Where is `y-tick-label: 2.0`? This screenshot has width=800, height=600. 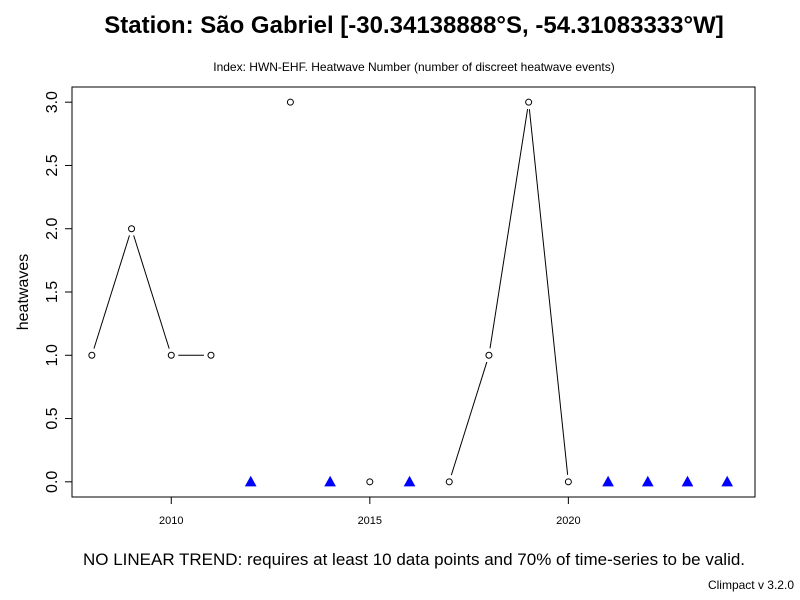 y-tick-label: 2.0 is located at coordinates (52, 229).